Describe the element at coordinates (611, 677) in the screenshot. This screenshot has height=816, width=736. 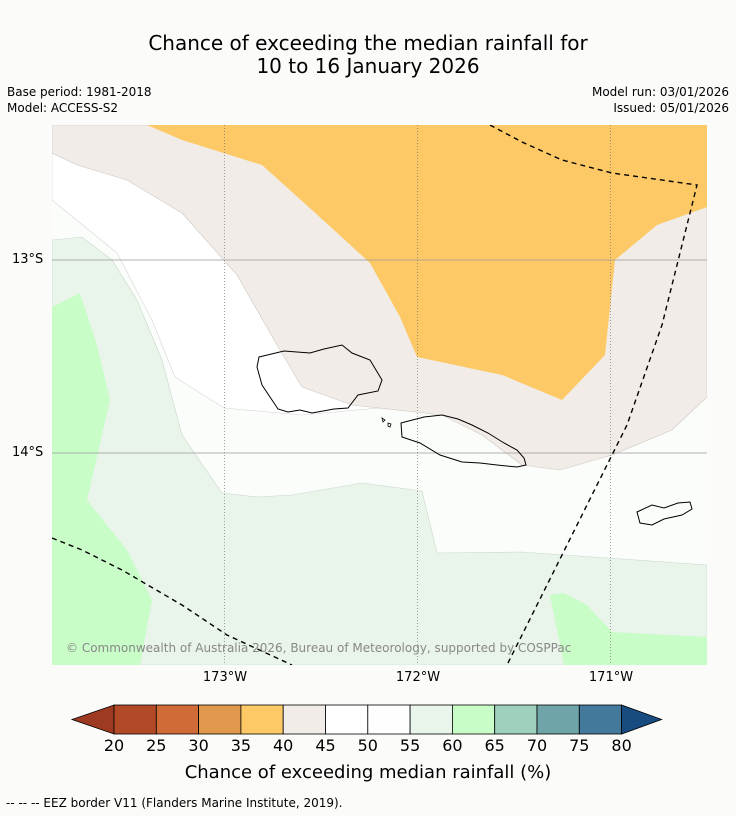
I see `lon-label-171w: 171°W` at that location.